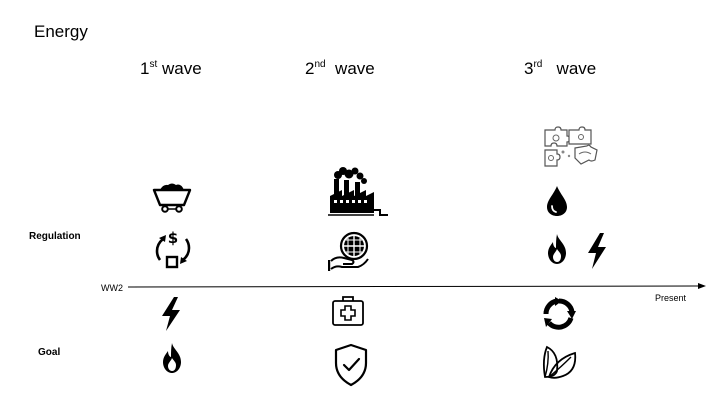  I want to click on goal-label: Goal, so click(49, 352).